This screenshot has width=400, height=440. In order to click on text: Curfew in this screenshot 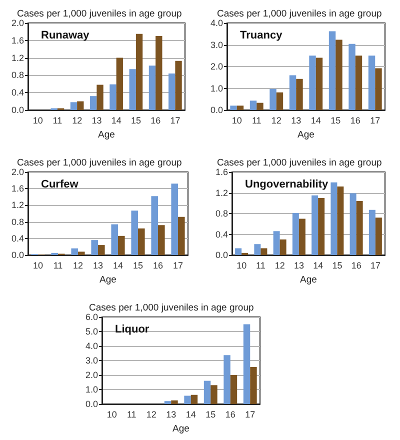, I will do `click(60, 184)`.